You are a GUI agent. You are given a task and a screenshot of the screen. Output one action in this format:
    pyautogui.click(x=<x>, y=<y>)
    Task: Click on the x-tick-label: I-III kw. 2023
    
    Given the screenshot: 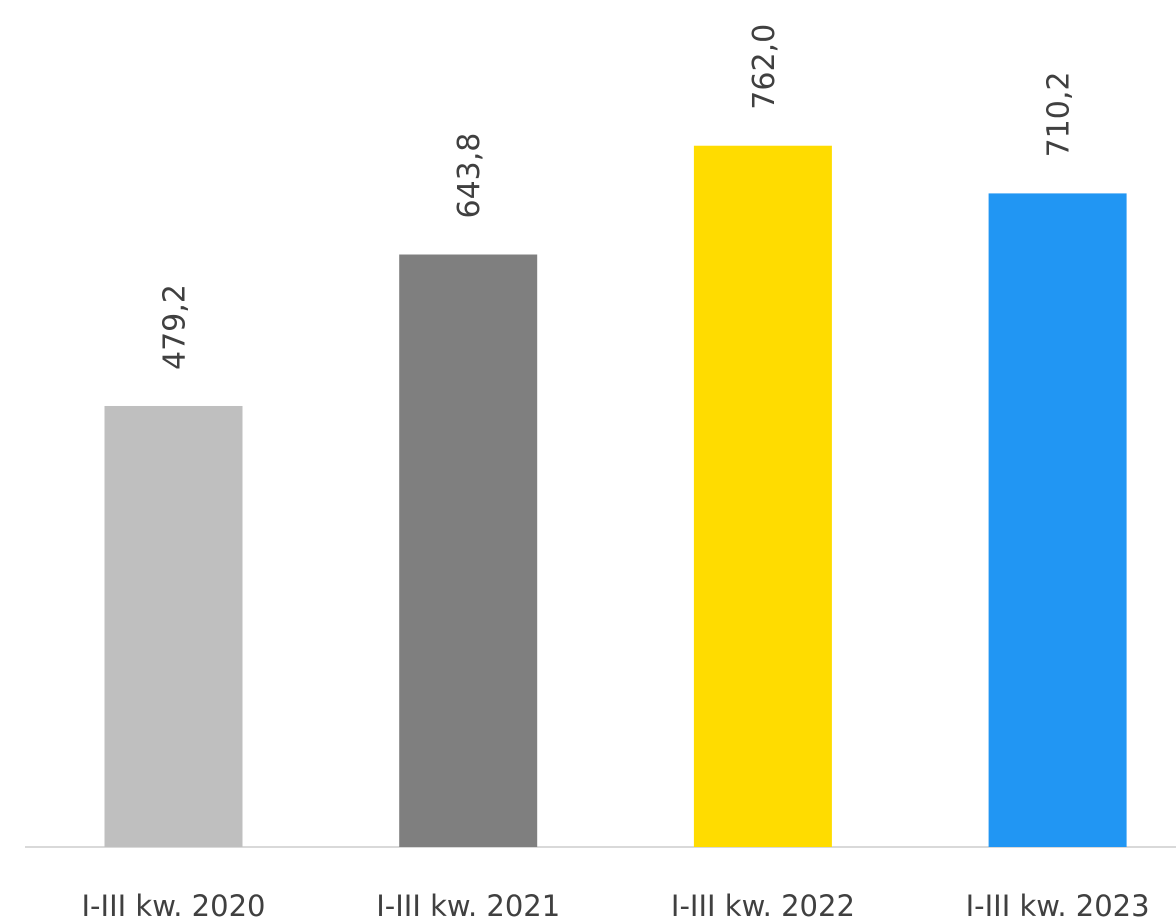 What is the action you would take?
    pyautogui.click(x=1058, y=905)
    